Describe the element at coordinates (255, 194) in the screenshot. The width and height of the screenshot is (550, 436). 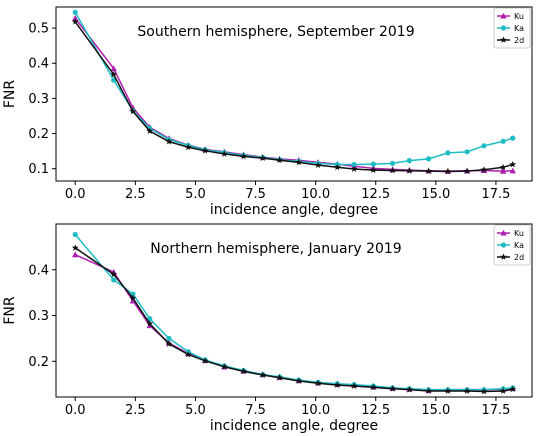
I see `x-tick-label: 7.5` at that location.